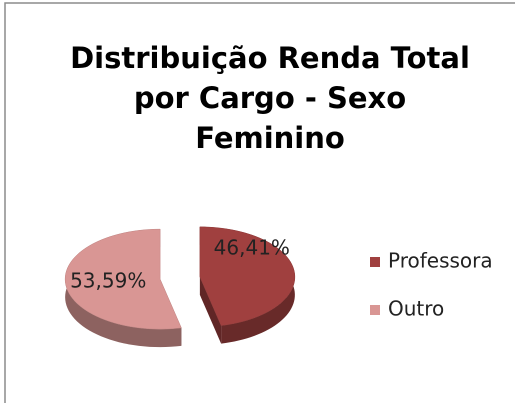 The width and height of the screenshot is (515, 403). I want to click on slice-side, so click(210, 310).